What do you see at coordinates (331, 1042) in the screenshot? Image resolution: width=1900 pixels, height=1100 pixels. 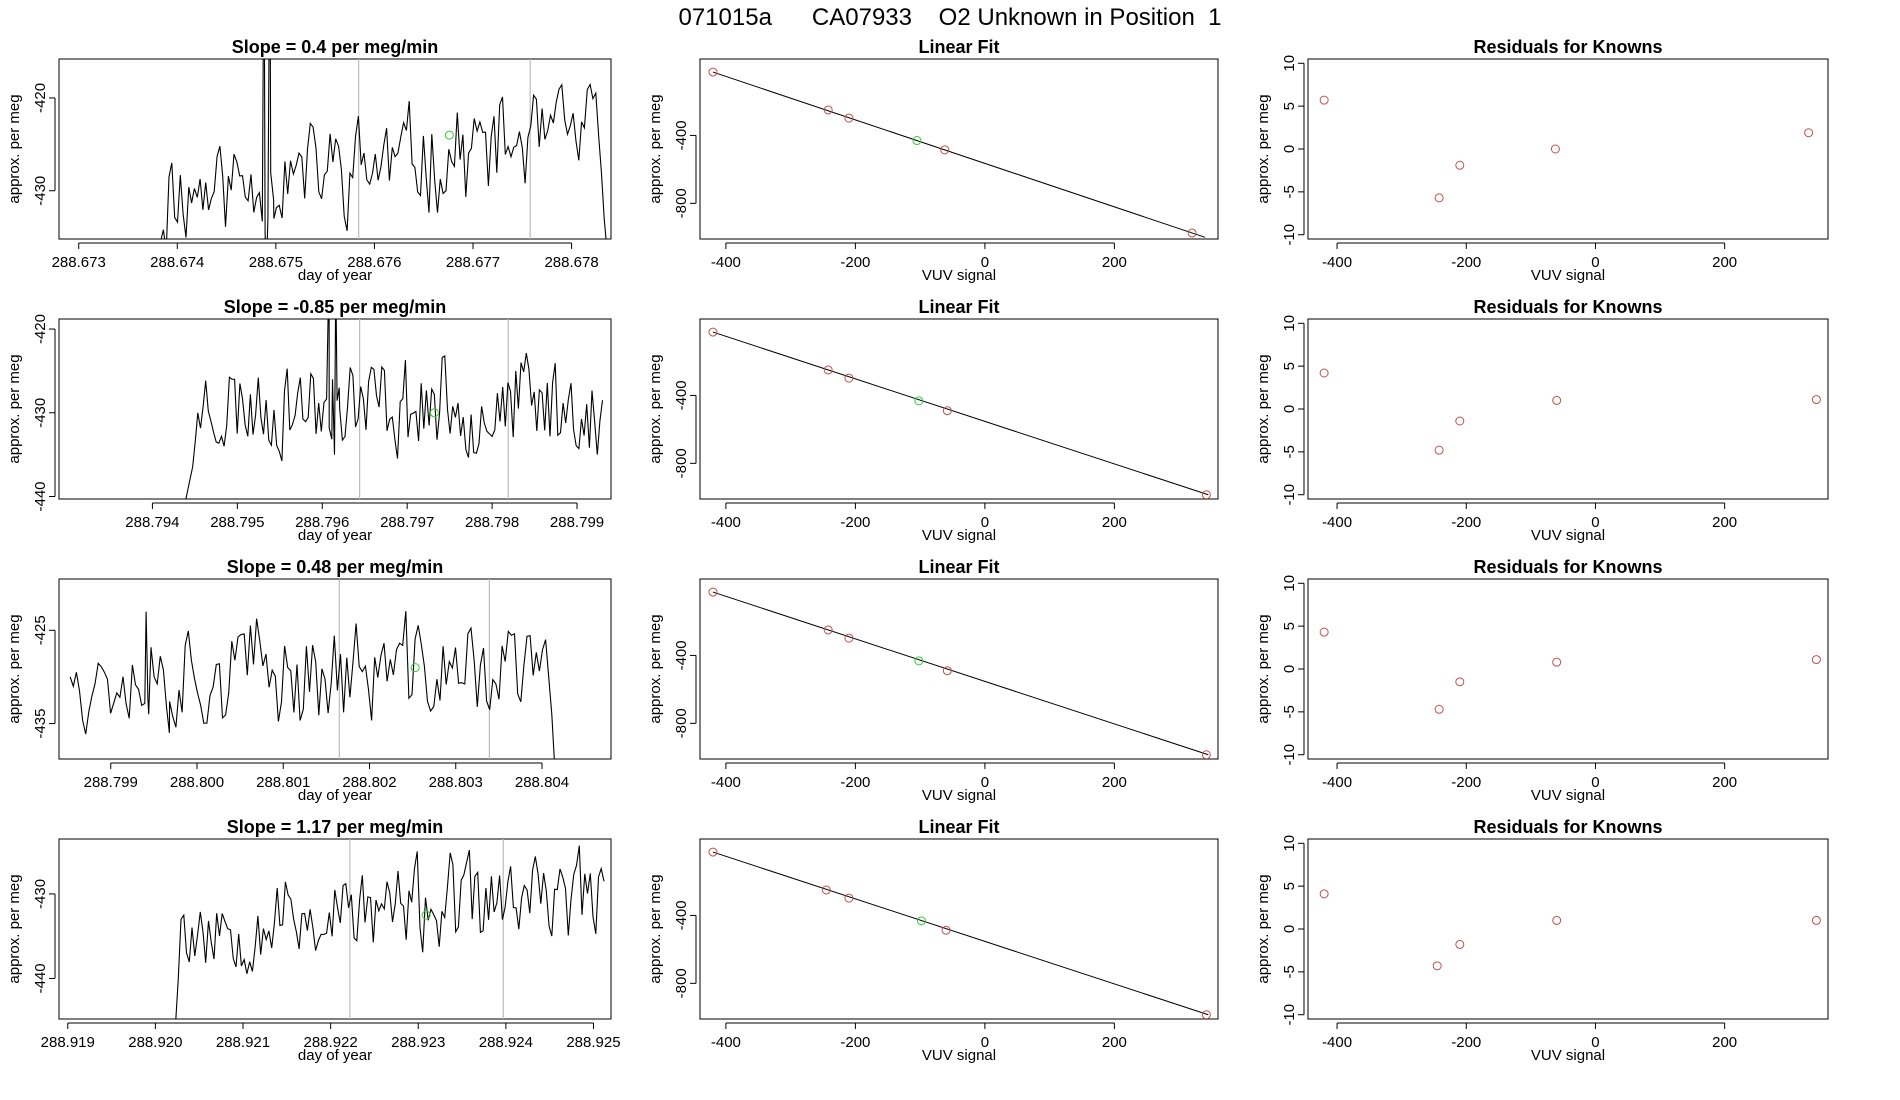 I see `x-tick-label: 288.922` at bounding box center [331, 1042].